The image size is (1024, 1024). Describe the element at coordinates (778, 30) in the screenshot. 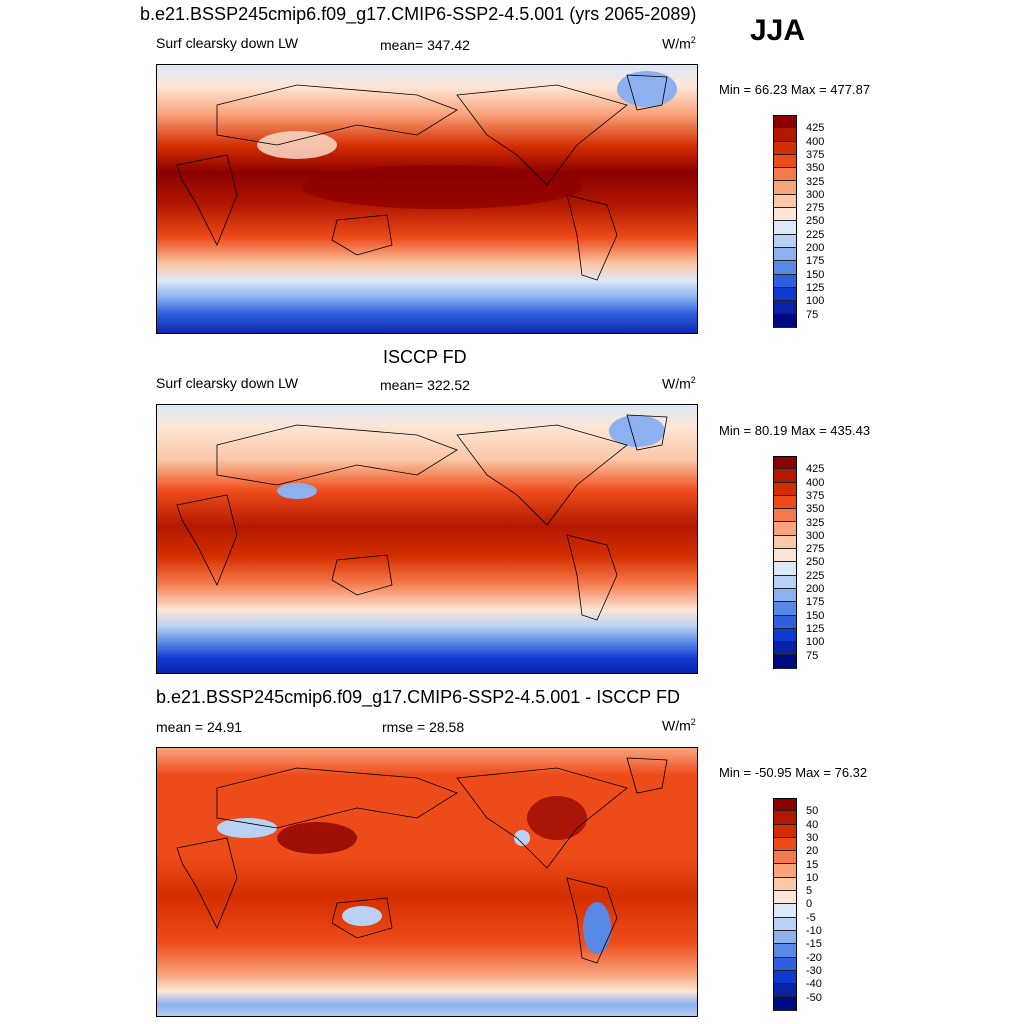

I see `season-label: JJA` at that location.